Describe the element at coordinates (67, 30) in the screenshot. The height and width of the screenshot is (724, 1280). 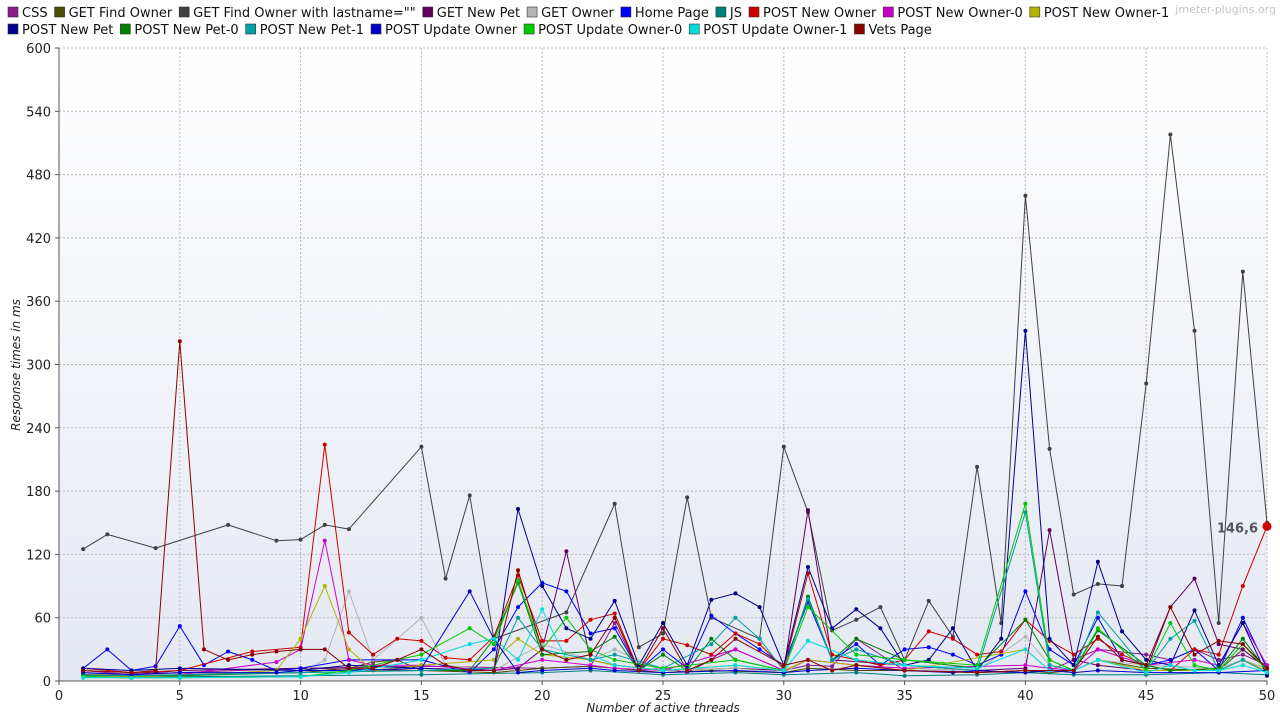
I see `legend-label: POST New Pet` at that location.